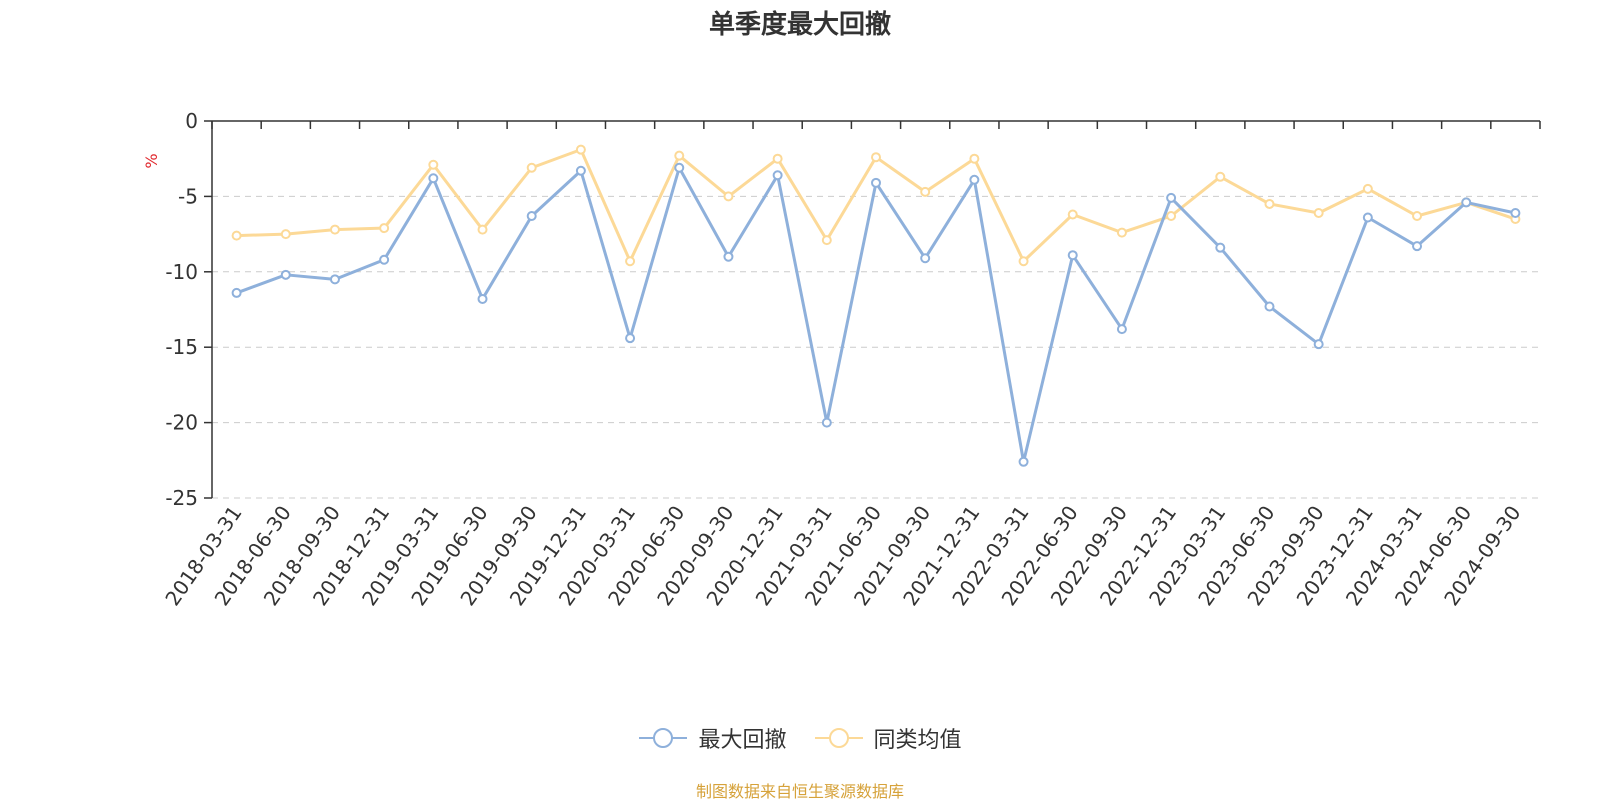  I want to click on legend-marker-max-drawdown, so click(663, 738).